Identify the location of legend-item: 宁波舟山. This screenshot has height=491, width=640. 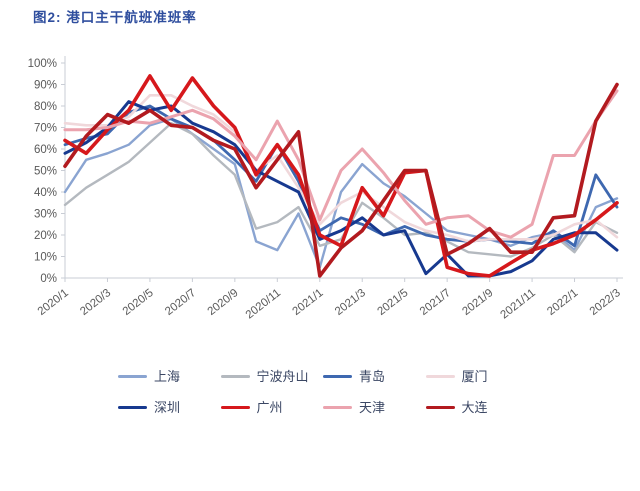
(272, 376).